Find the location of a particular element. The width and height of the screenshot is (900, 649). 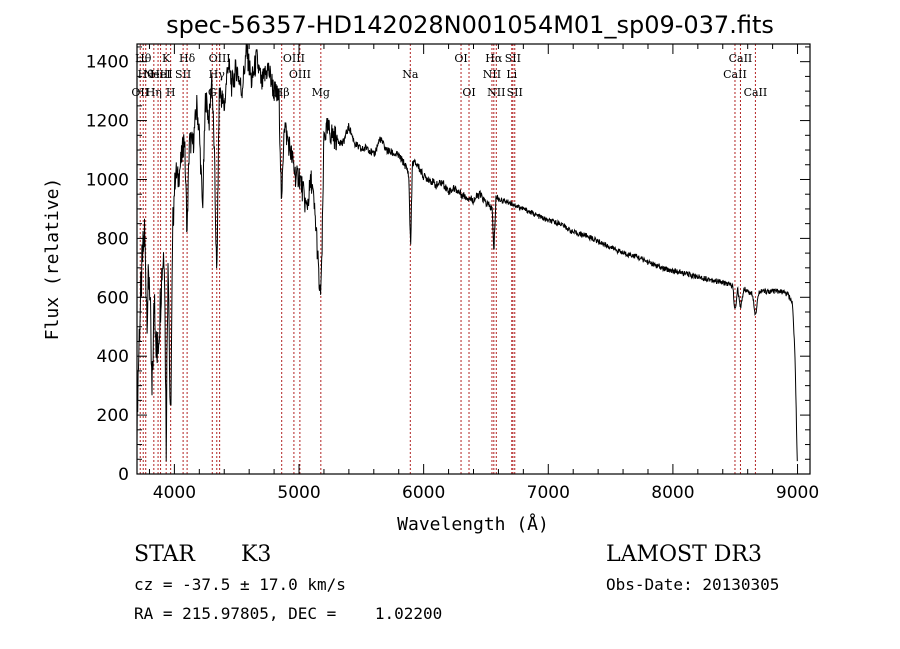

y-tick-label: 800 is located at coordinates (113, 239).